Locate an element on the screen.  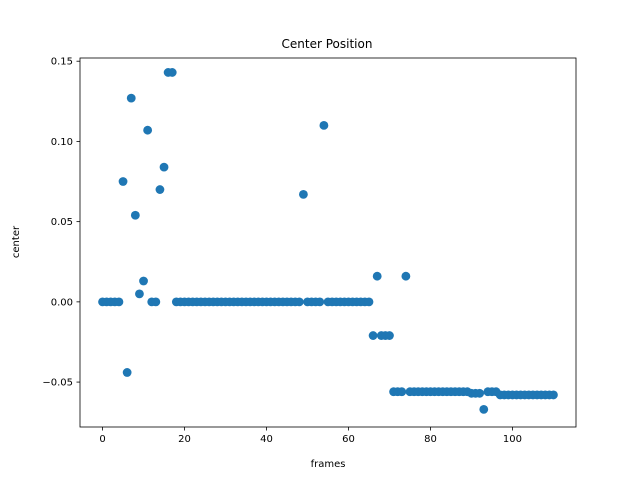
x-tick-label: 20 is located at coordinates (184, 439).